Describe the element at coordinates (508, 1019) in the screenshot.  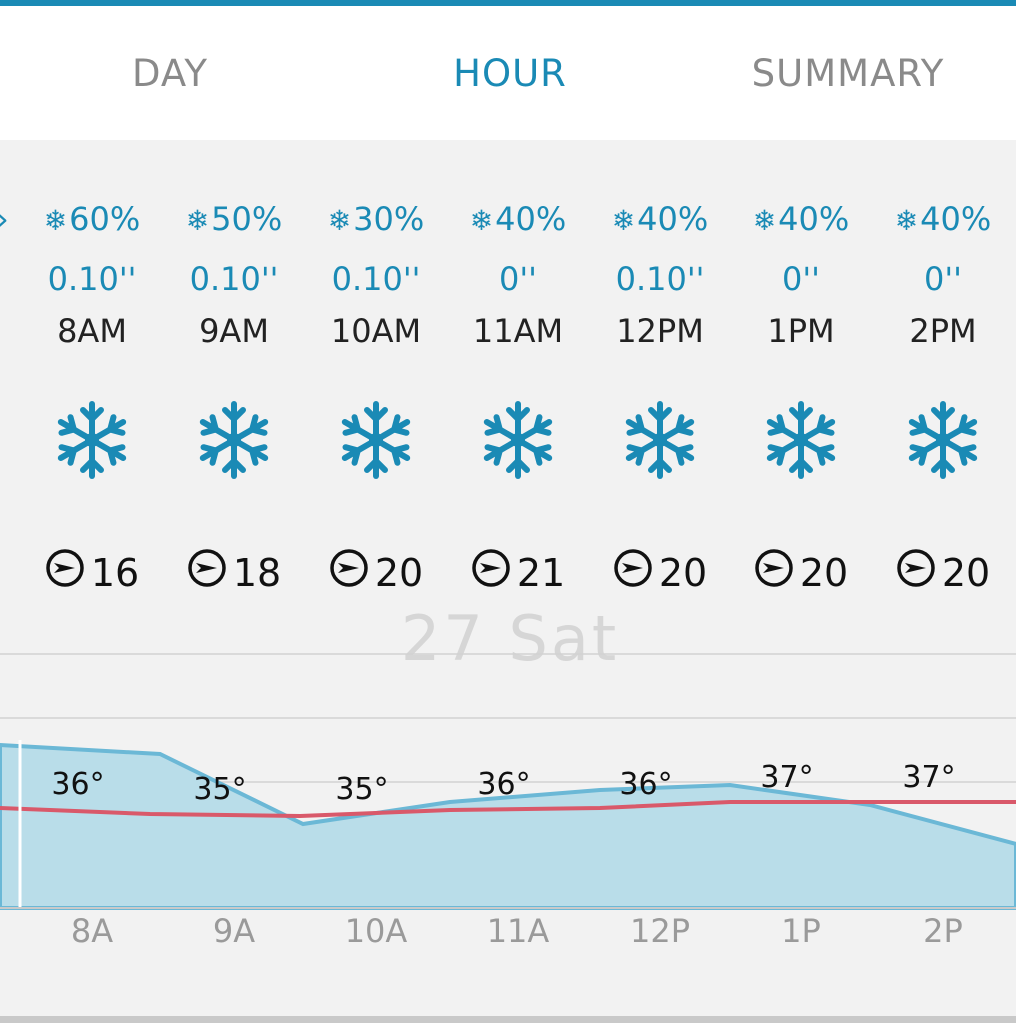
I see `bottom-divider` at that location.